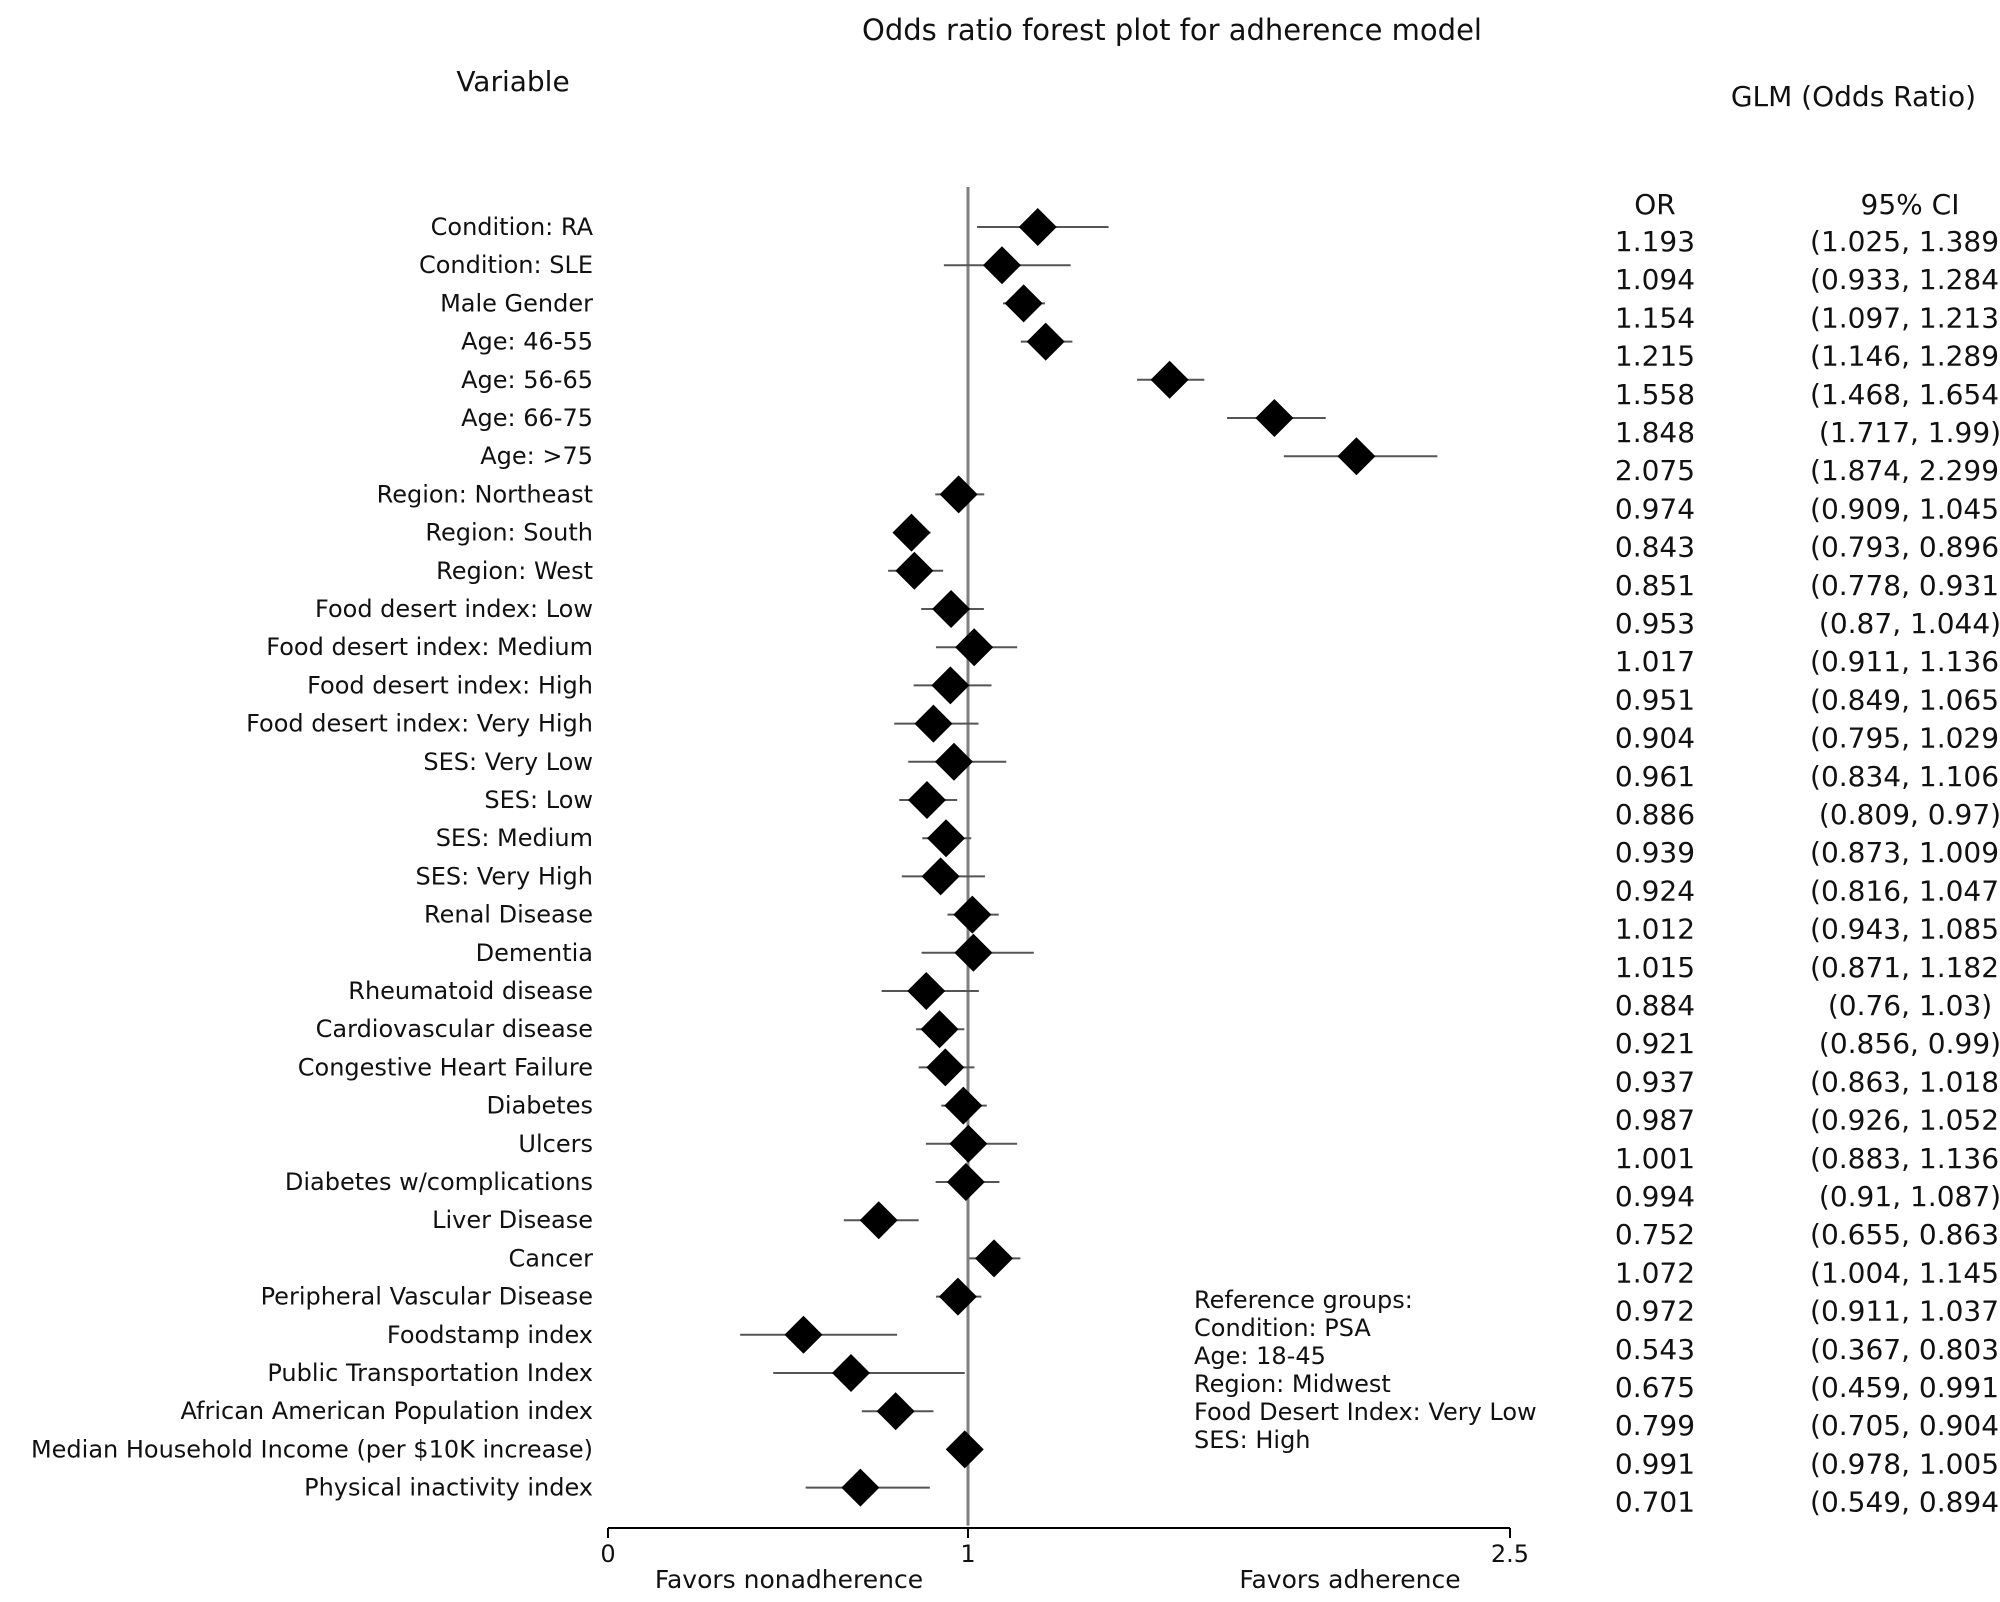 This screenshot has width=2000, height=1602. I want to click on or-point-rheumatoid-disease, so click(926, 991).